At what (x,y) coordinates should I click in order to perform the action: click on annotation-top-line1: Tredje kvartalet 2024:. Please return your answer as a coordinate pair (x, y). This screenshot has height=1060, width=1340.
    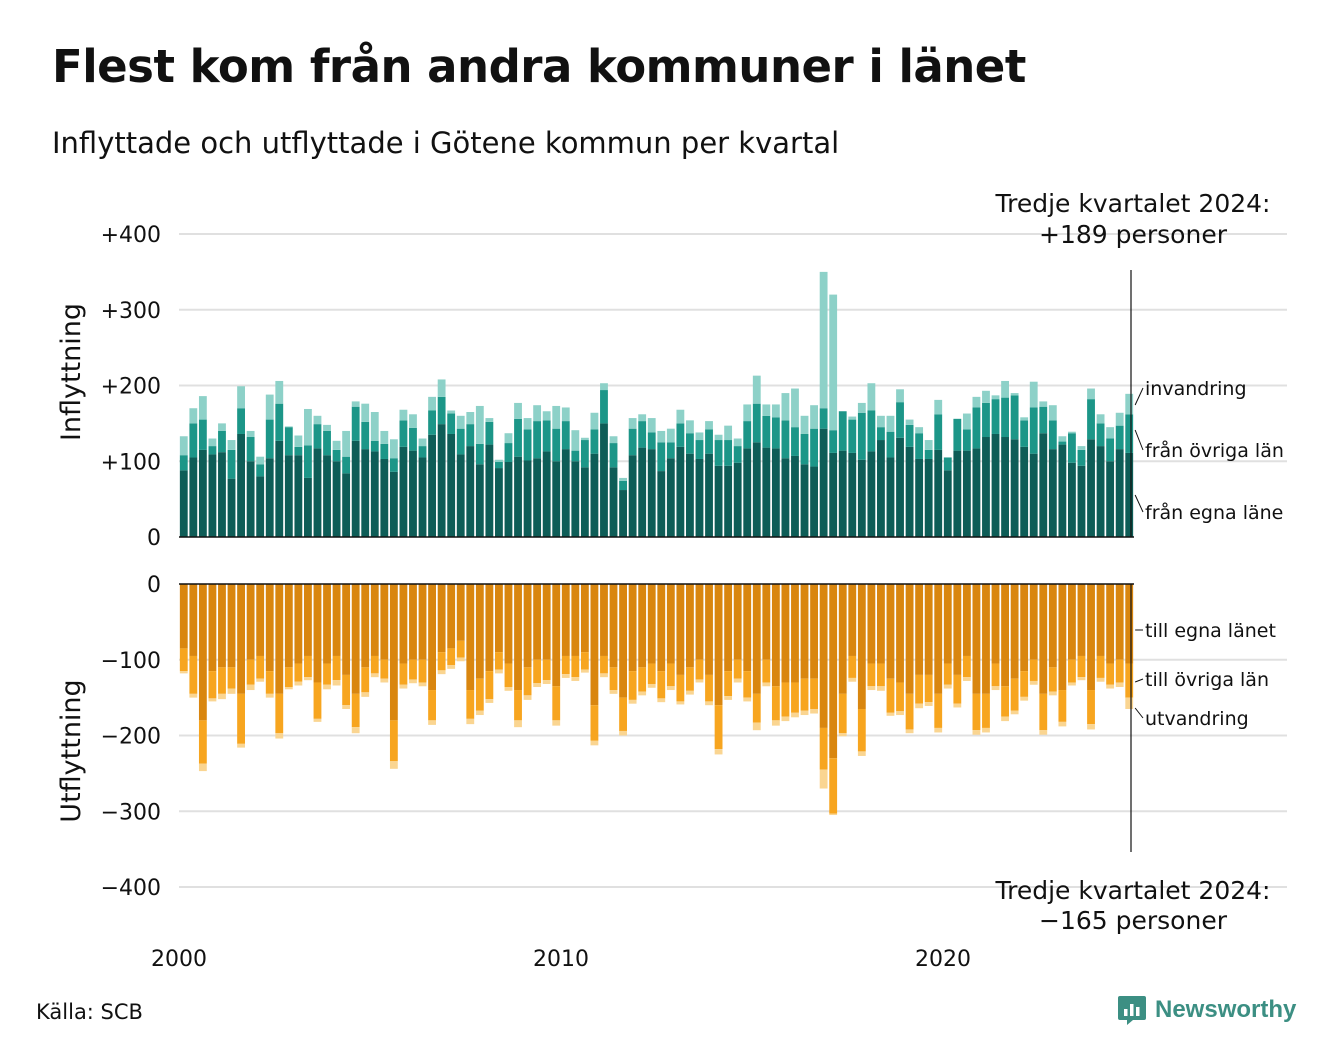
    Looking at the image, I should click on (1133, 203).